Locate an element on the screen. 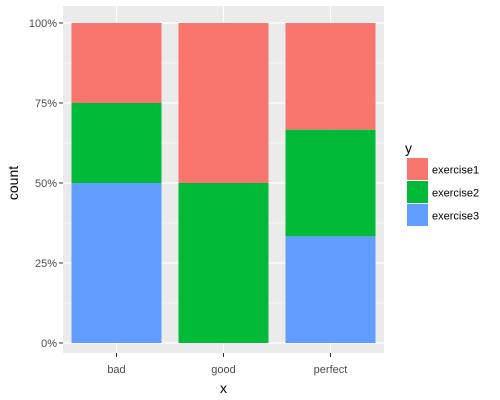 The image size is (500, 400). y-tick-label: 50% is located at coordinates (46, 184).